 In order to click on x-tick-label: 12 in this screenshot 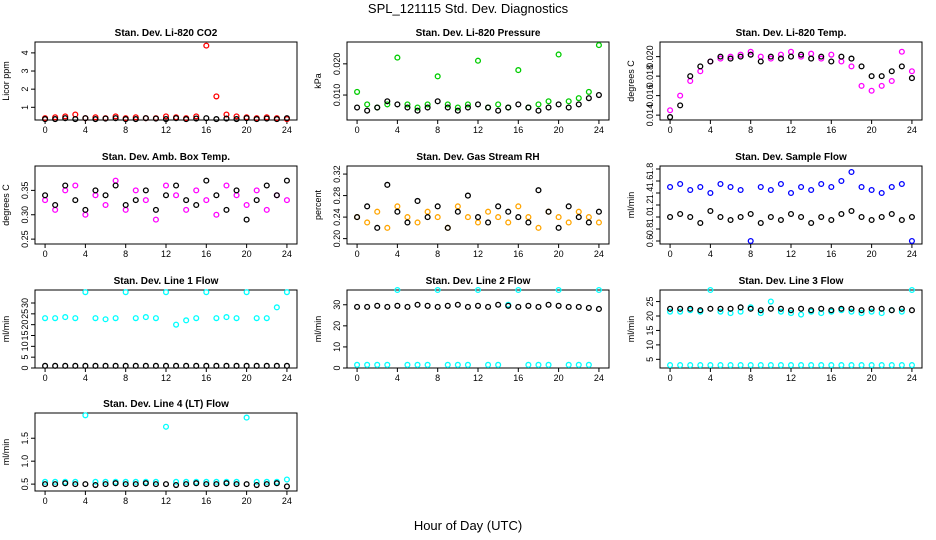, I will do `click(791, 130)`.